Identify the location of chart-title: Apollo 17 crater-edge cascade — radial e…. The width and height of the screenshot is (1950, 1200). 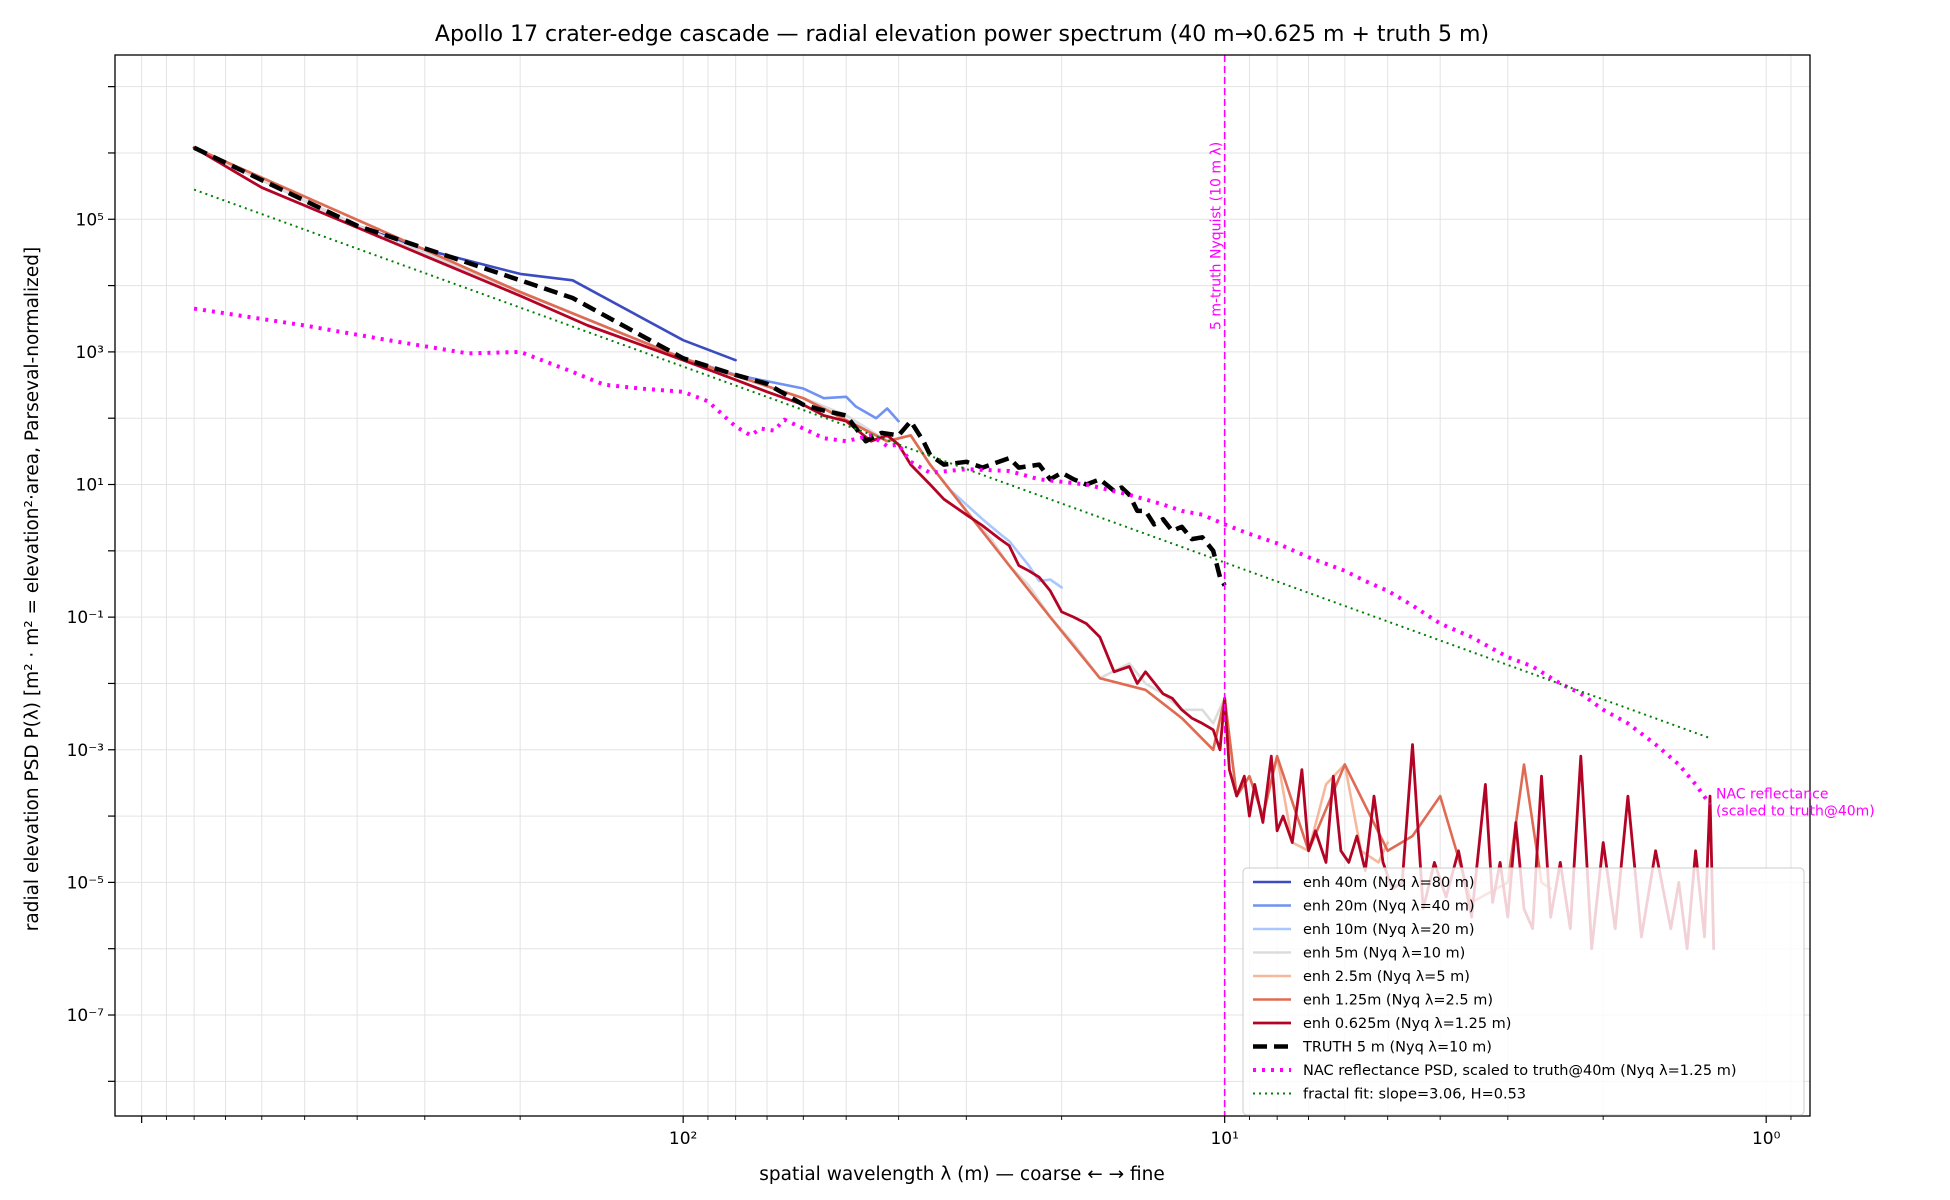
(962, 34).